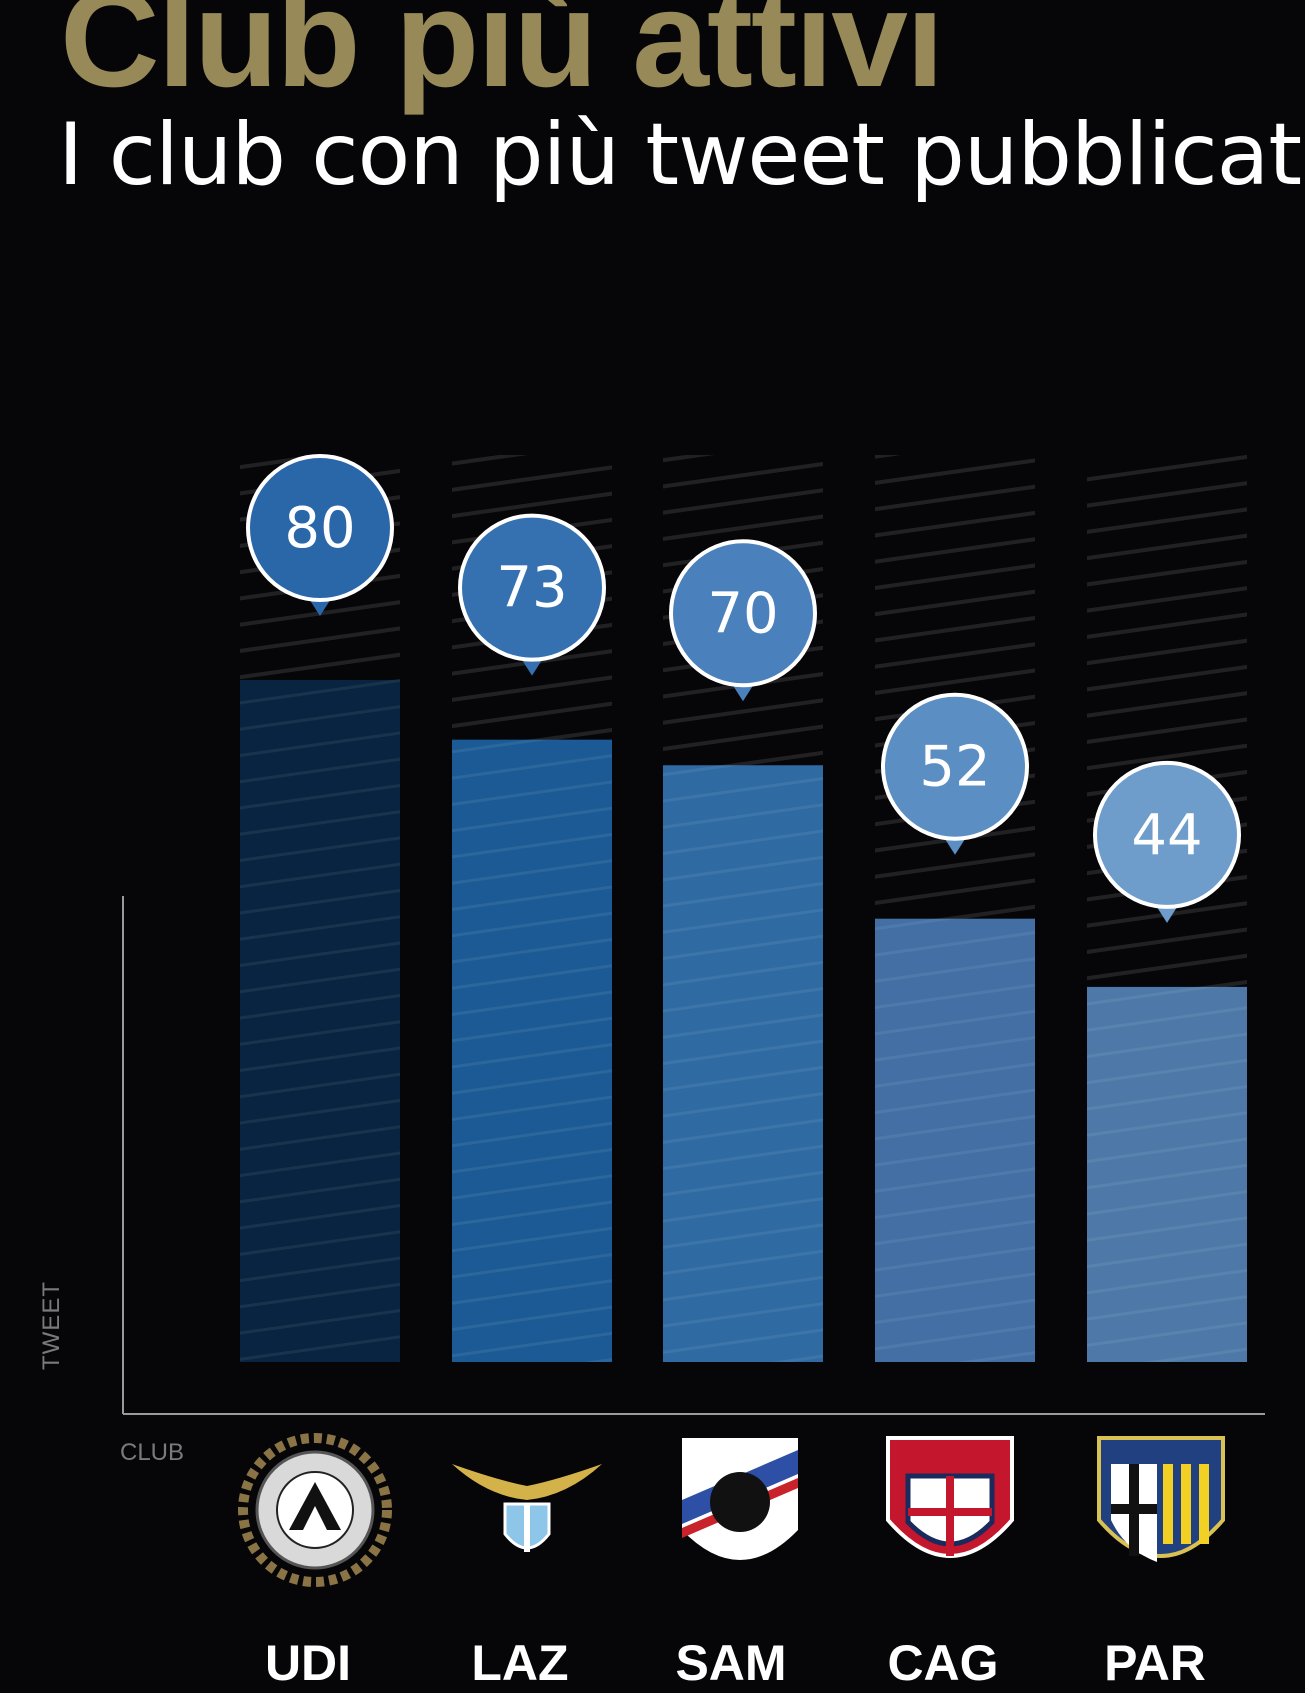 The height and width of the screenshot is (1693, 1305). What do you see at coordinates (527, 1508) in the screenshot?
I see `lazio-logo-icon` at bounding box center [527, 1508].